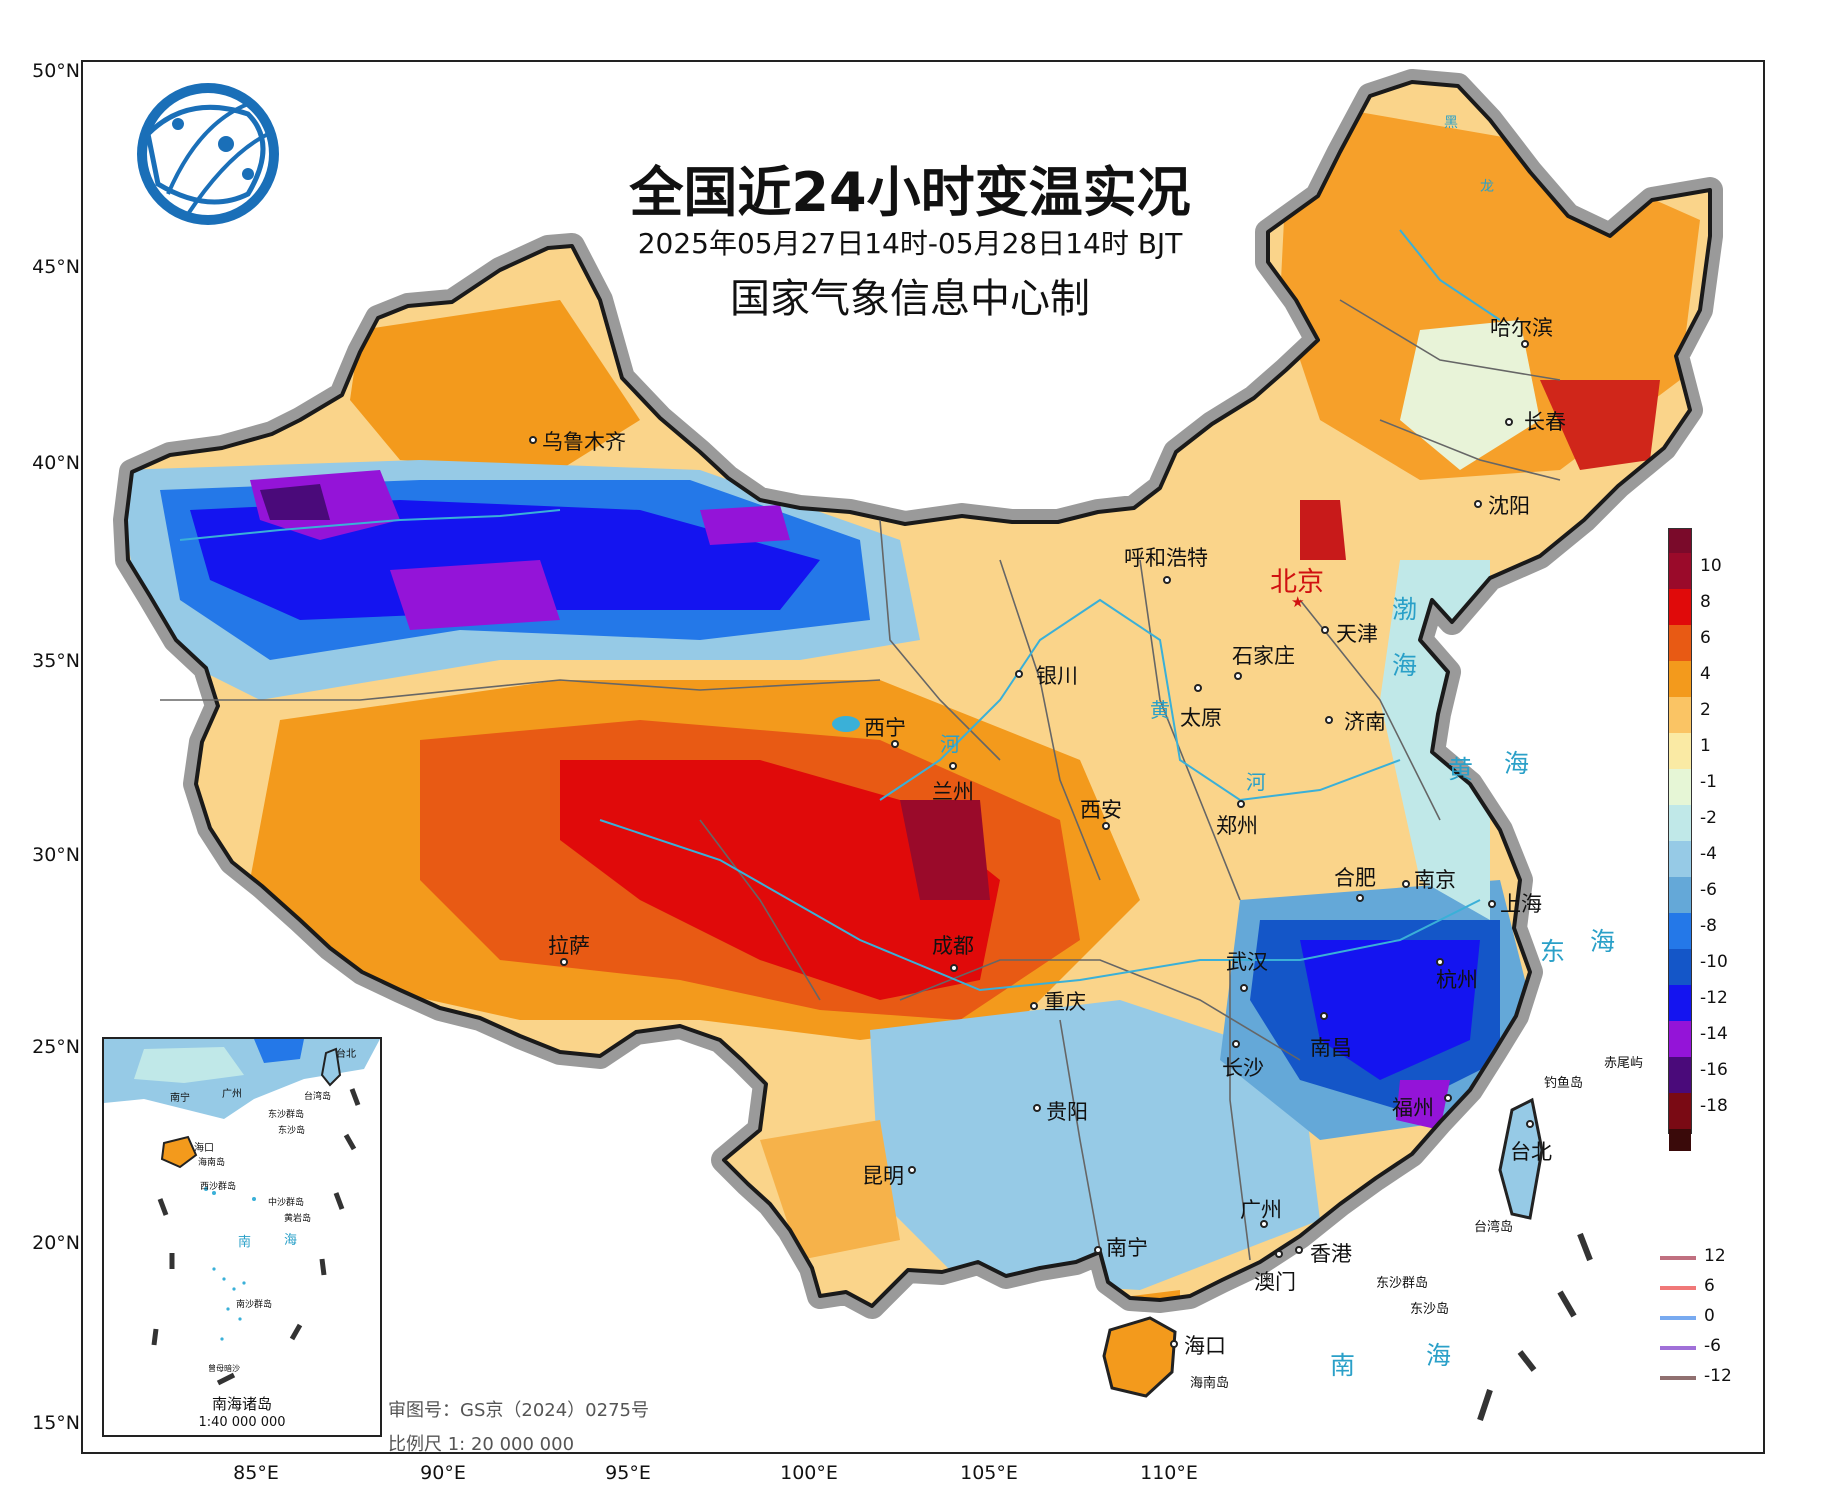 The image size is (1840, 1500). What do you see at coordinates (518, 1410) in the screenshot?
I see `approval-number: 审图号：GS京（2024）0275号` at bounding box center [518, 1410].